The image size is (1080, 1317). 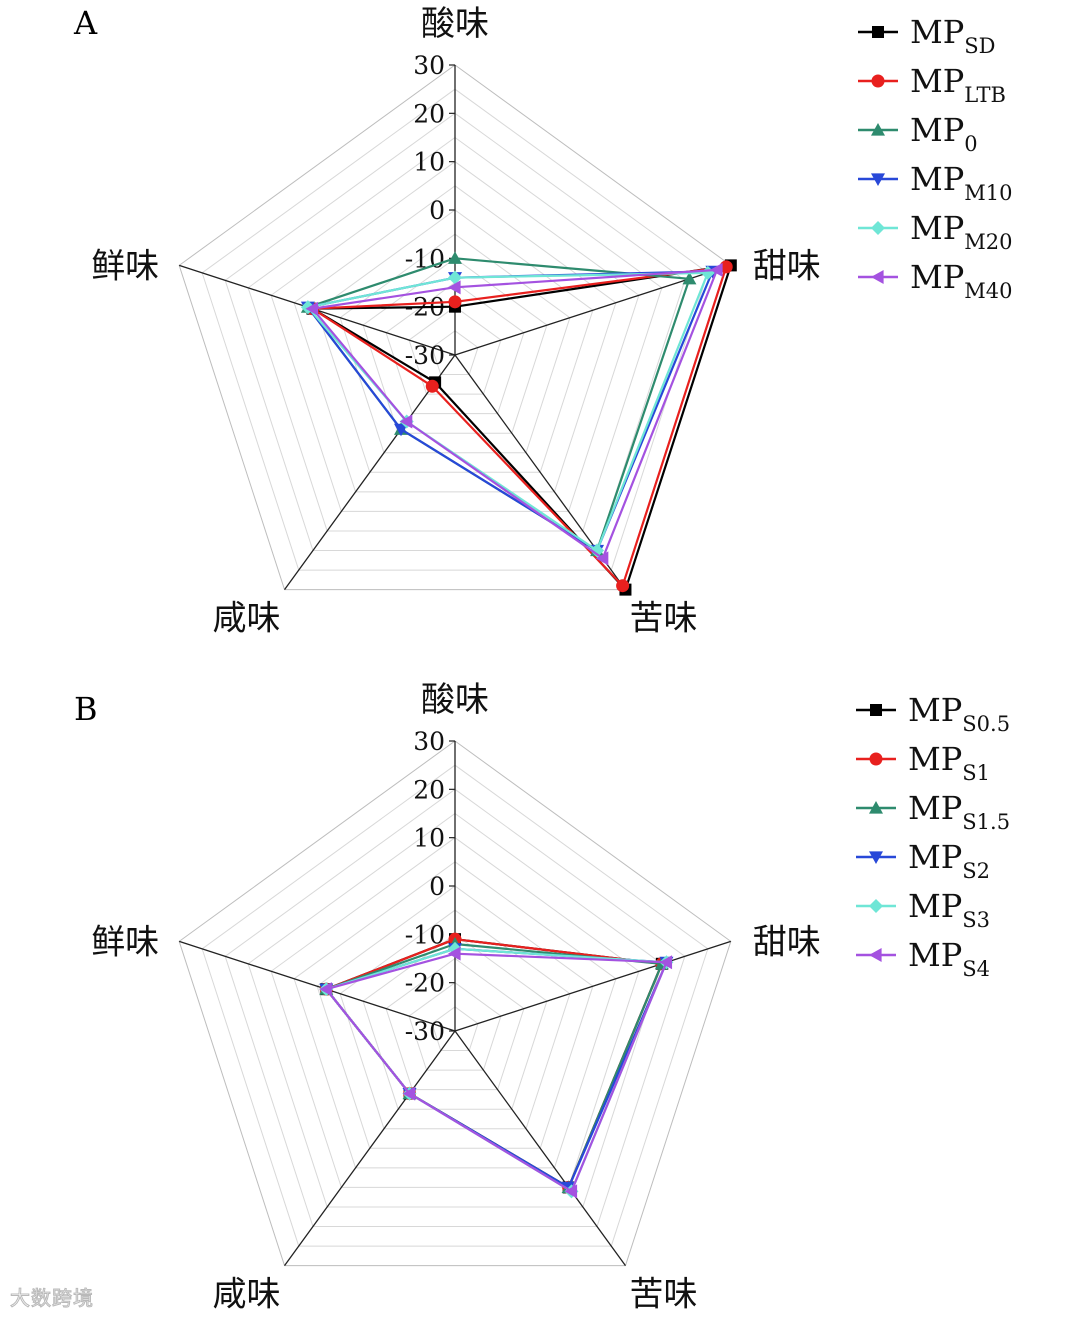 I want to click on legend-label: MPLTB, so click(x=958, y=84).